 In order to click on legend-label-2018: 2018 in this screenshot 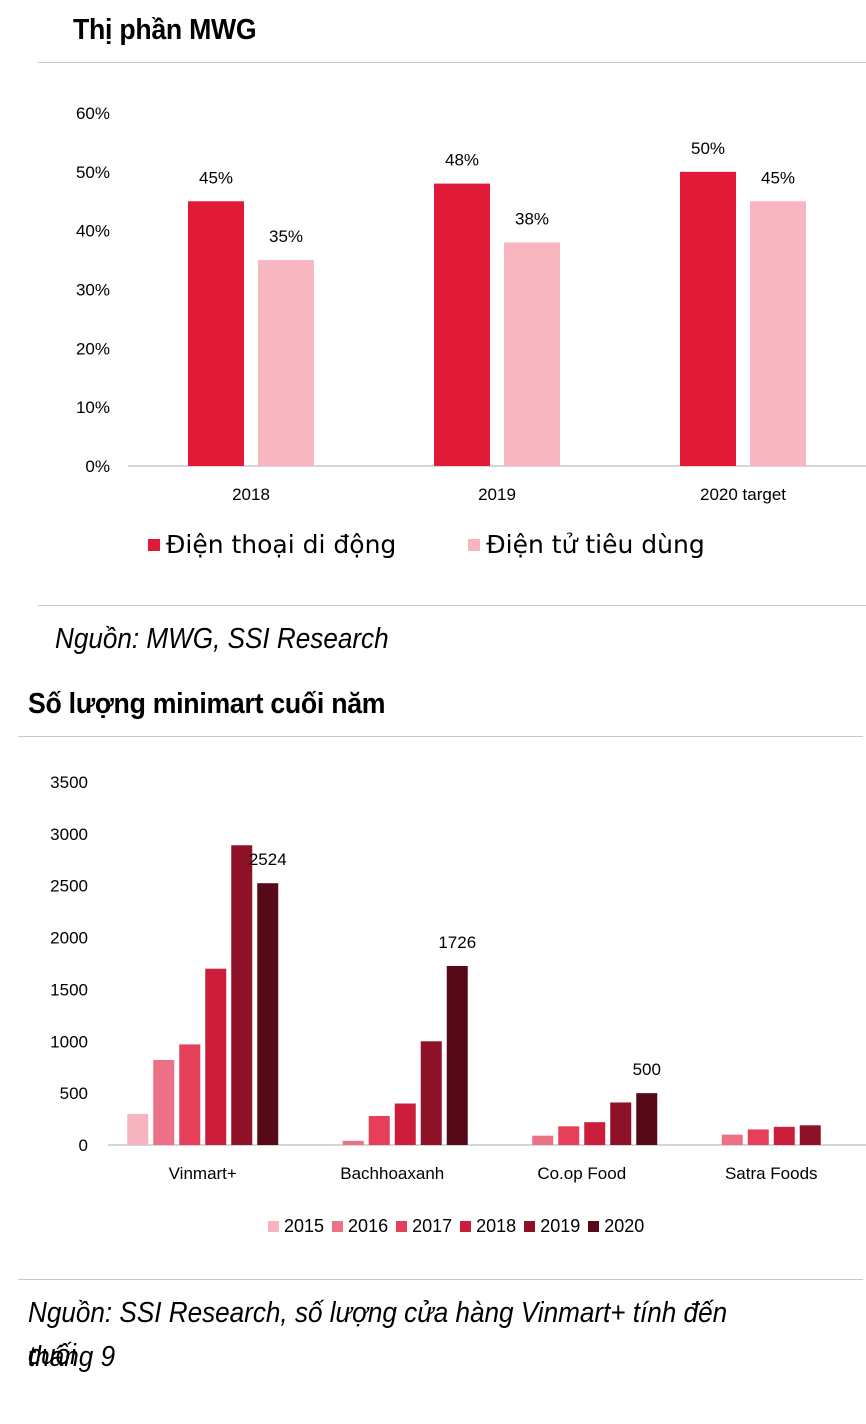, I will do `click(496, 1226)`.